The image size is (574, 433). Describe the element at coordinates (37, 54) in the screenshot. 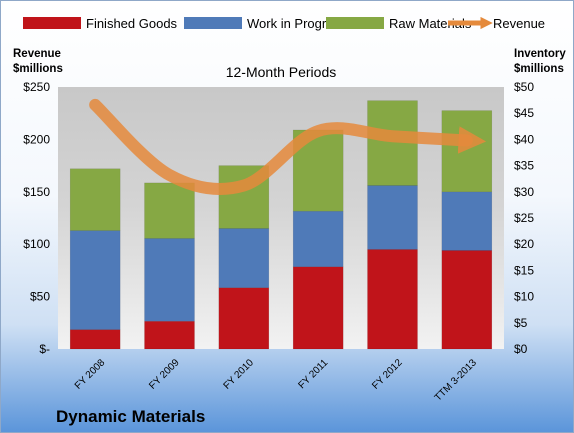

I see `left-axis-label-line1: Revenue` at that location.